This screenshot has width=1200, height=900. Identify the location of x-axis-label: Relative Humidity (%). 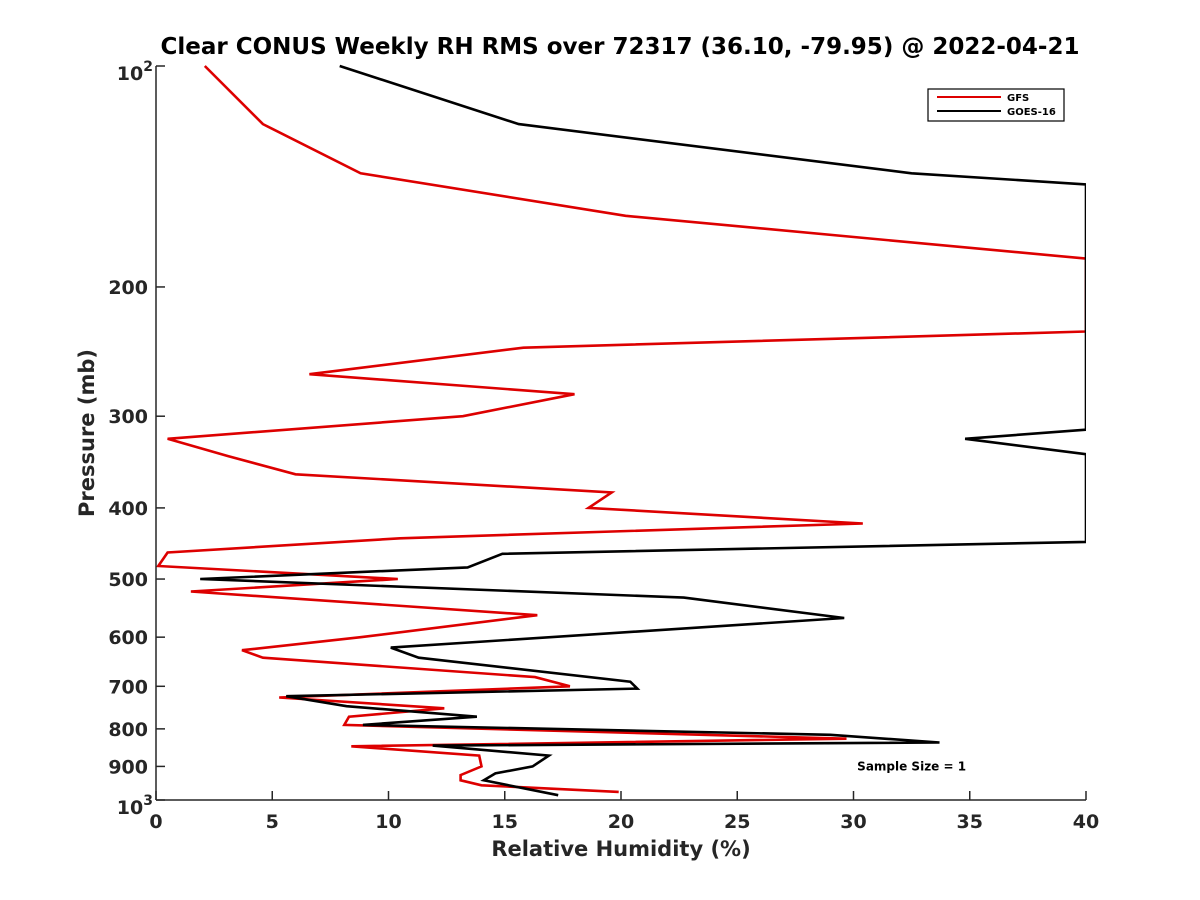
(620, 849).